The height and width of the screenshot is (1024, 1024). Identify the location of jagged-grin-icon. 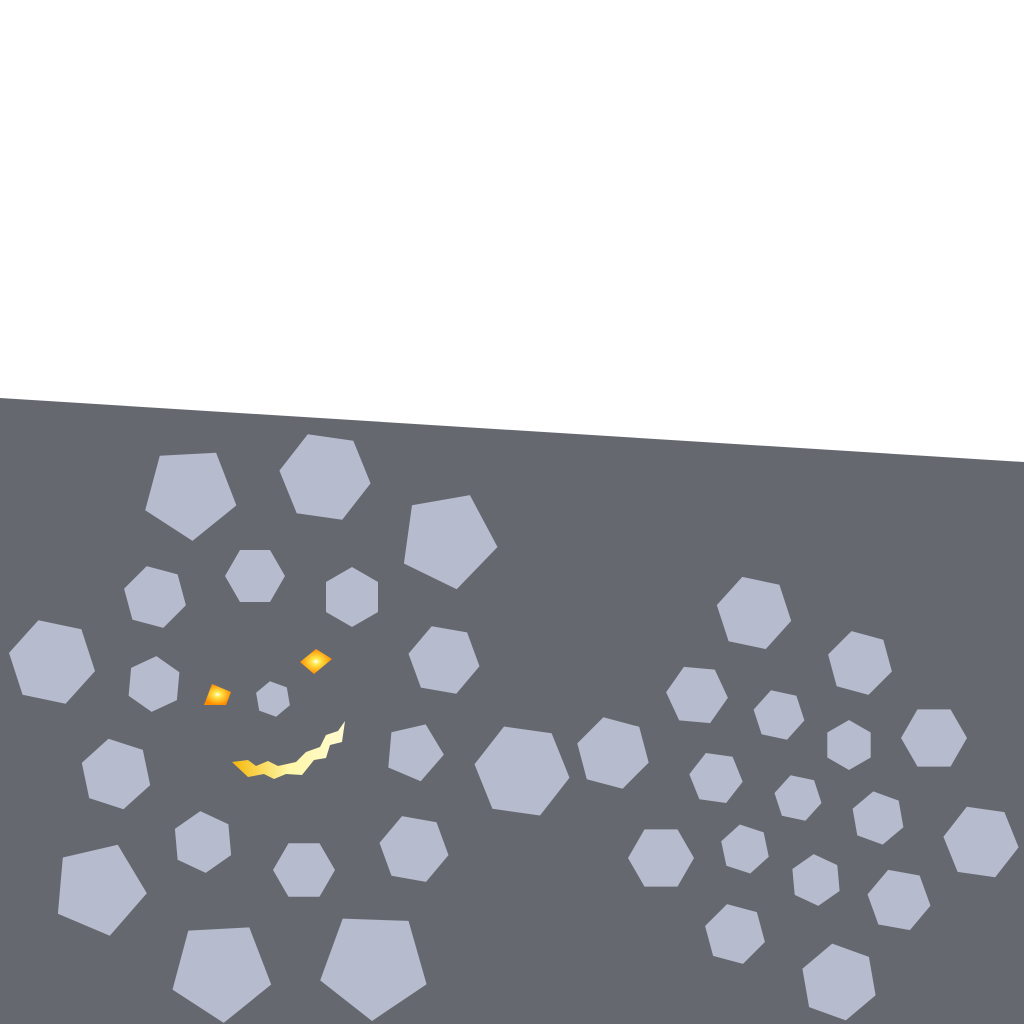
(288, 750).